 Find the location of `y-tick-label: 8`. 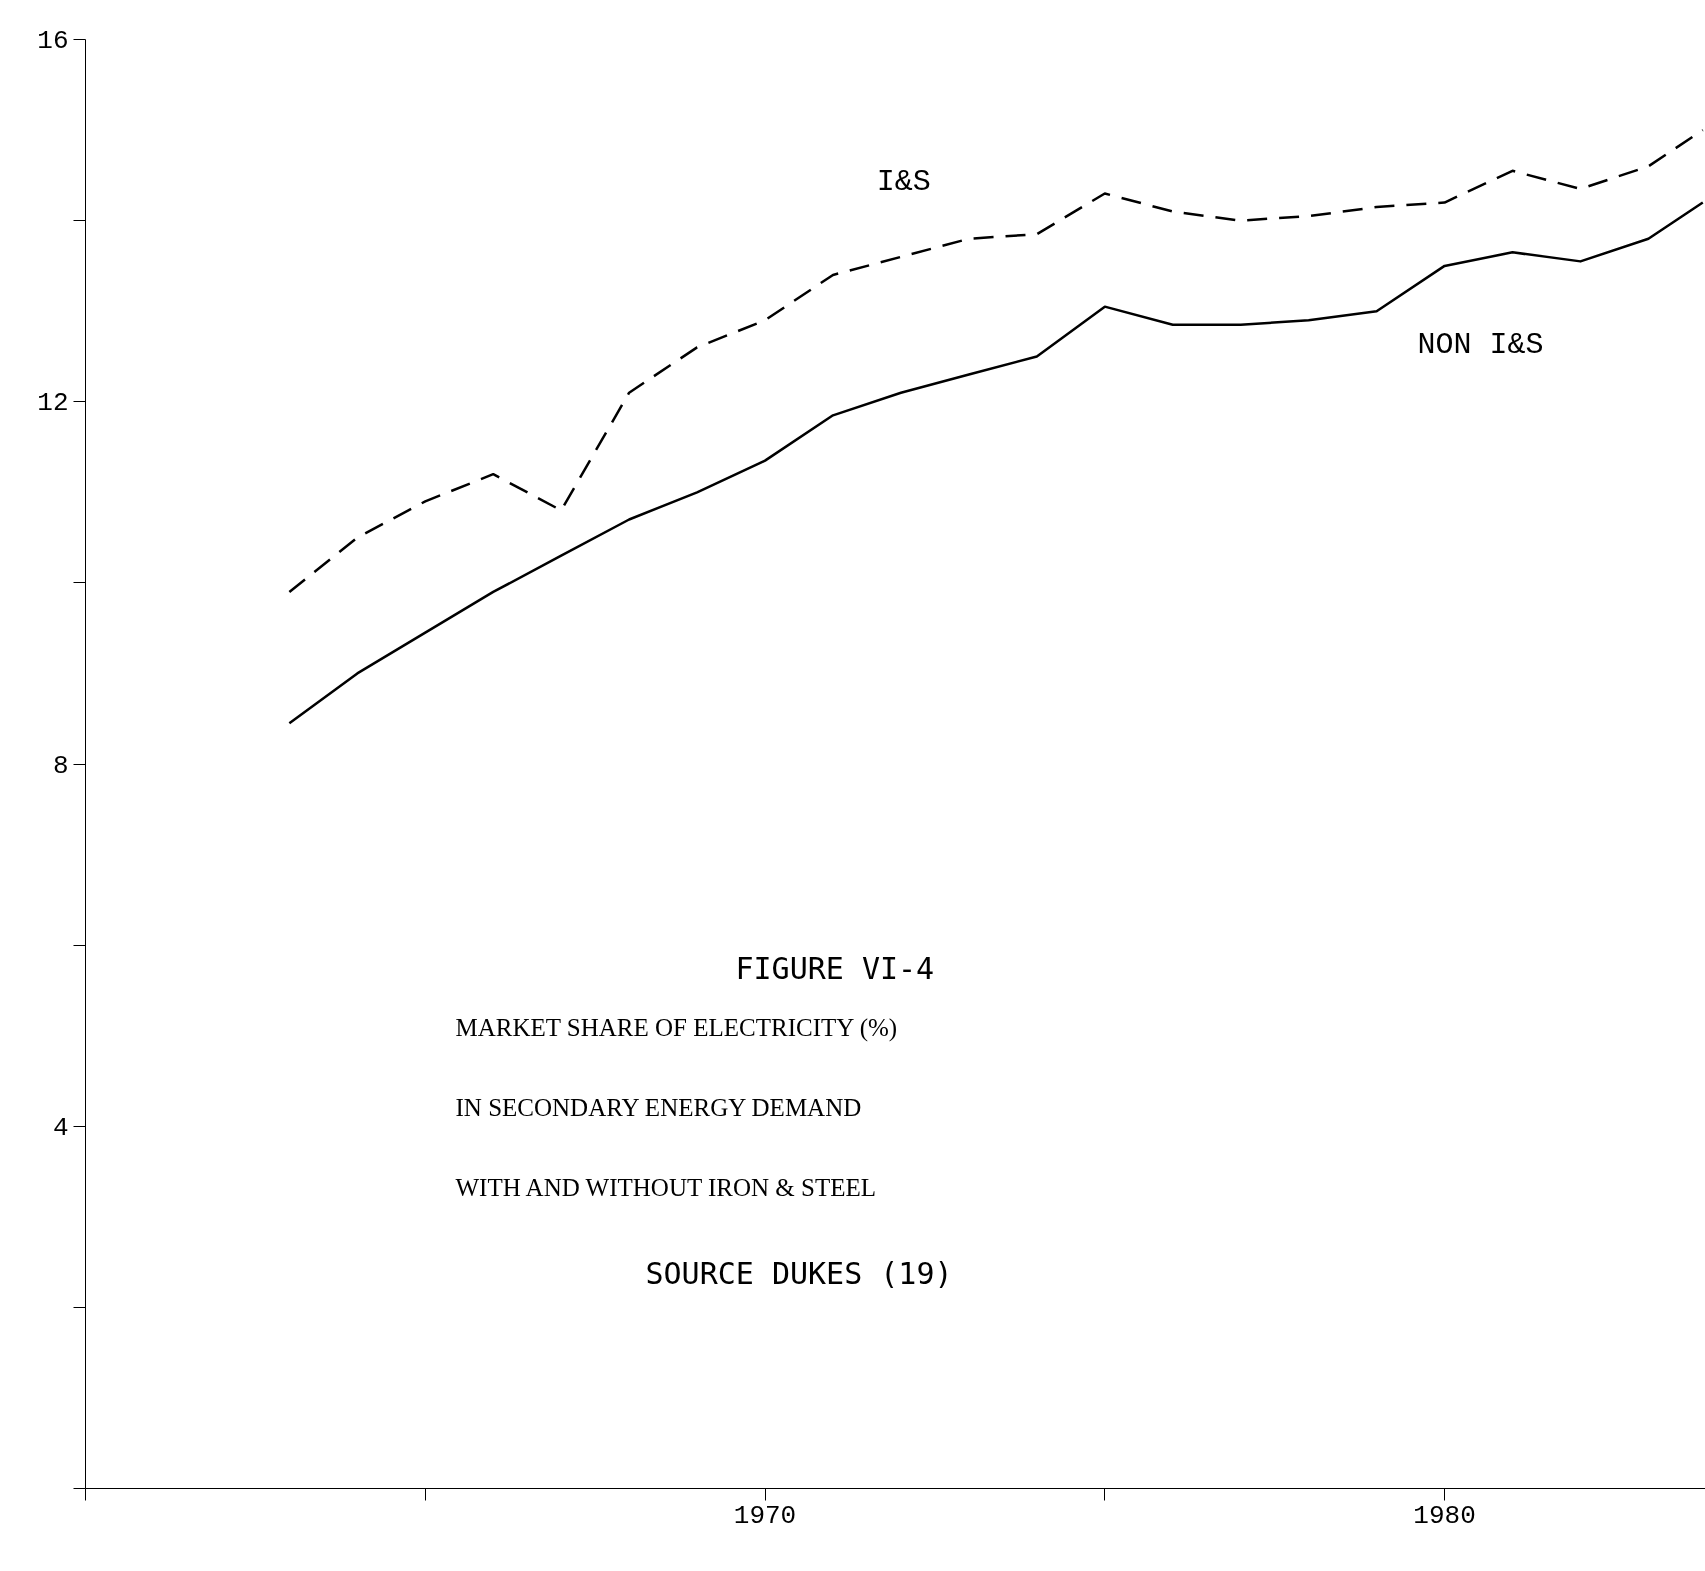

y-tick-label: 8 is located at coordinates (60, 765).